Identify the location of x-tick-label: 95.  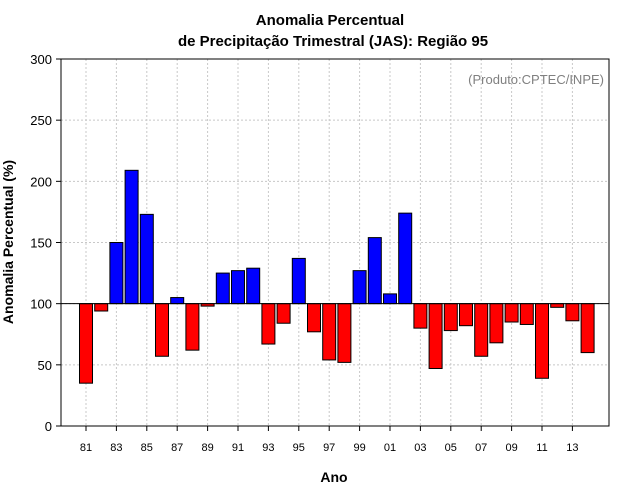
(299, 448).